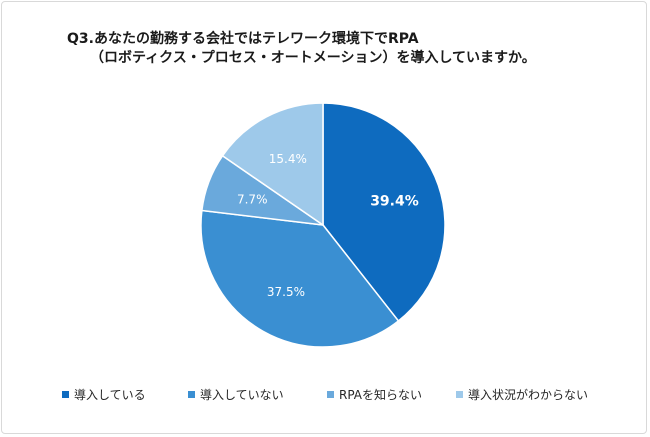  Describe the element at coordinates (394, 201) in the screenshot. I see `pie-data-label-0: 39.4%` at that location.